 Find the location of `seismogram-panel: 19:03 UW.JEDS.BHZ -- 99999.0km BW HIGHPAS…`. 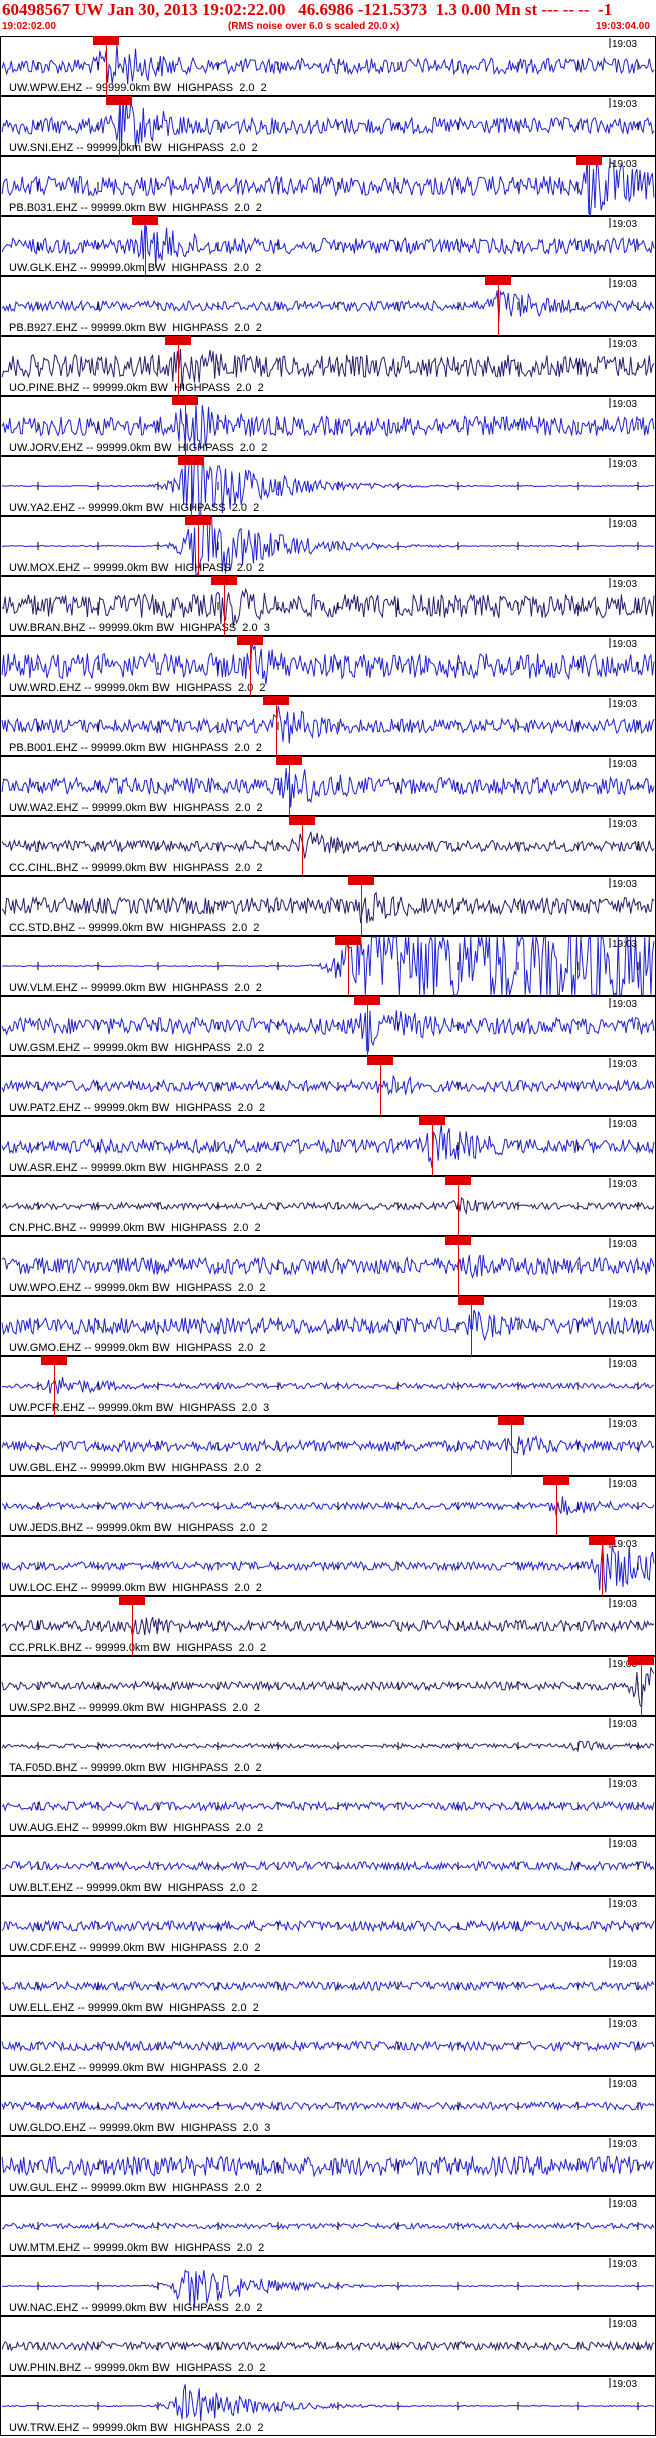

seismogram-panel: 19:03 UW.JEDS.BHZ -- 99999.0km BW HIGHPAS… is located at coordinates (328, 1506).